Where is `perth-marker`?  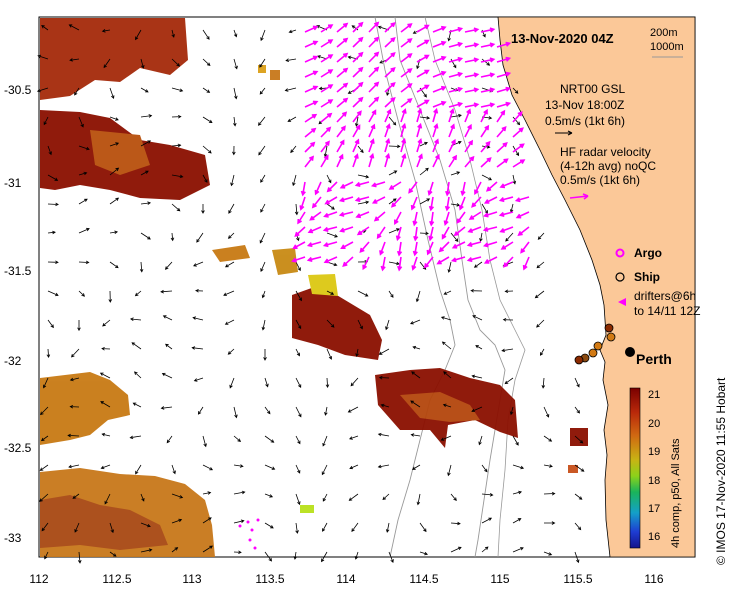
perth-marker is located at coordinates (630, 352).